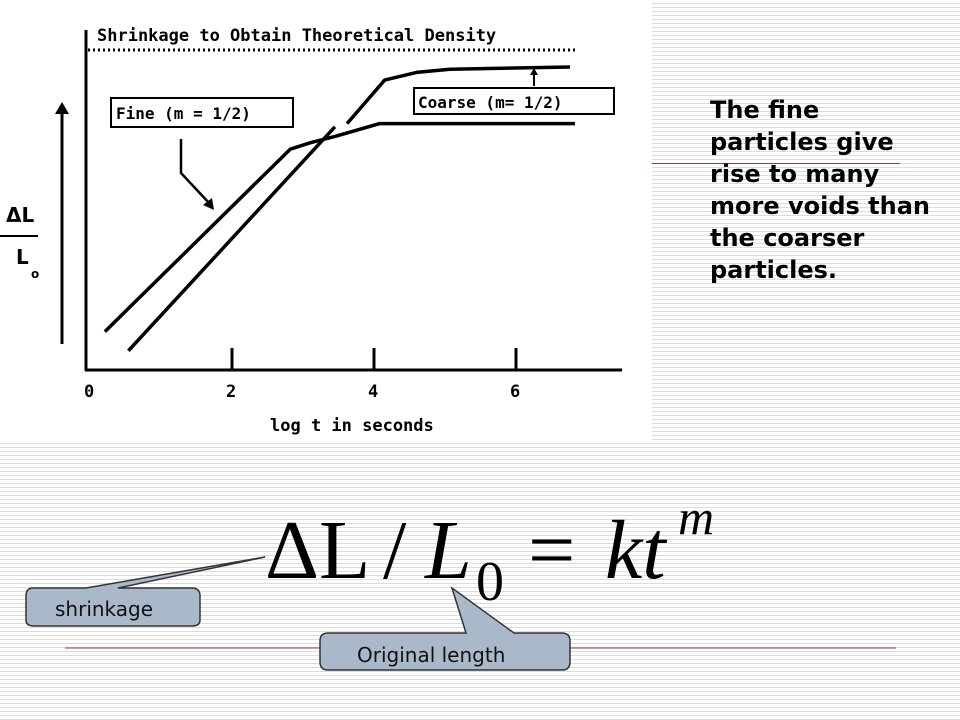  Describe the element at coordinates (551, 550) in the screenshot. I see `equation-equals: =` at that location.